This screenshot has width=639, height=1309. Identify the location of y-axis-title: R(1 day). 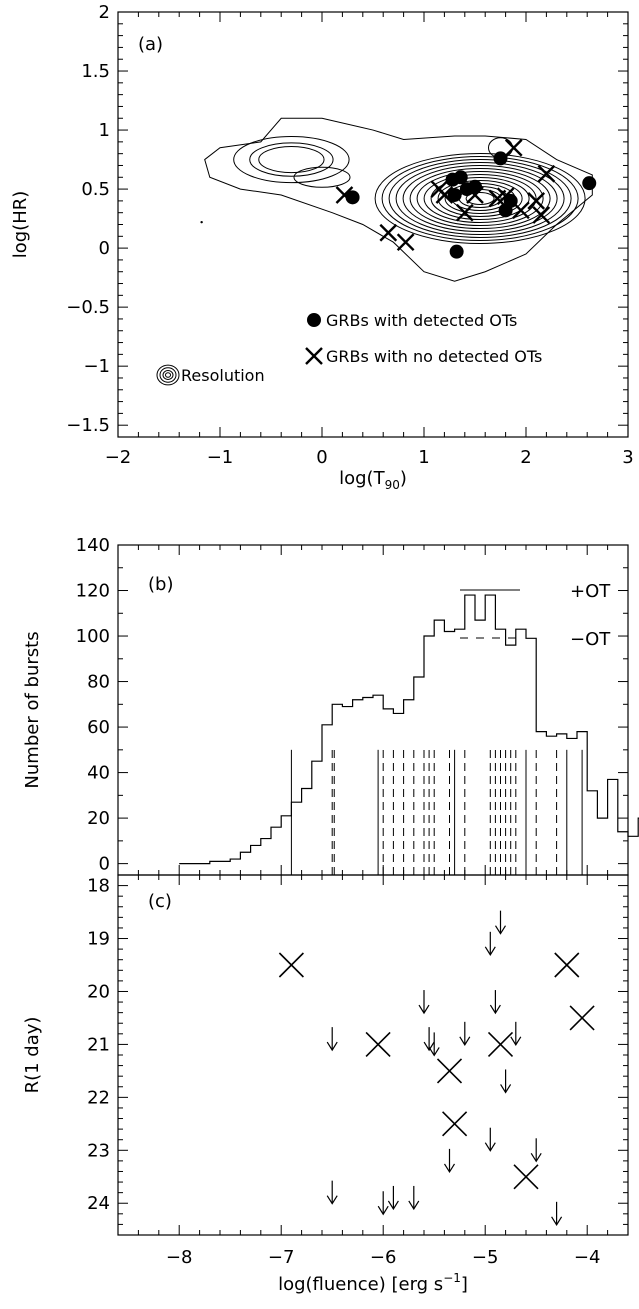
(32, 1055).